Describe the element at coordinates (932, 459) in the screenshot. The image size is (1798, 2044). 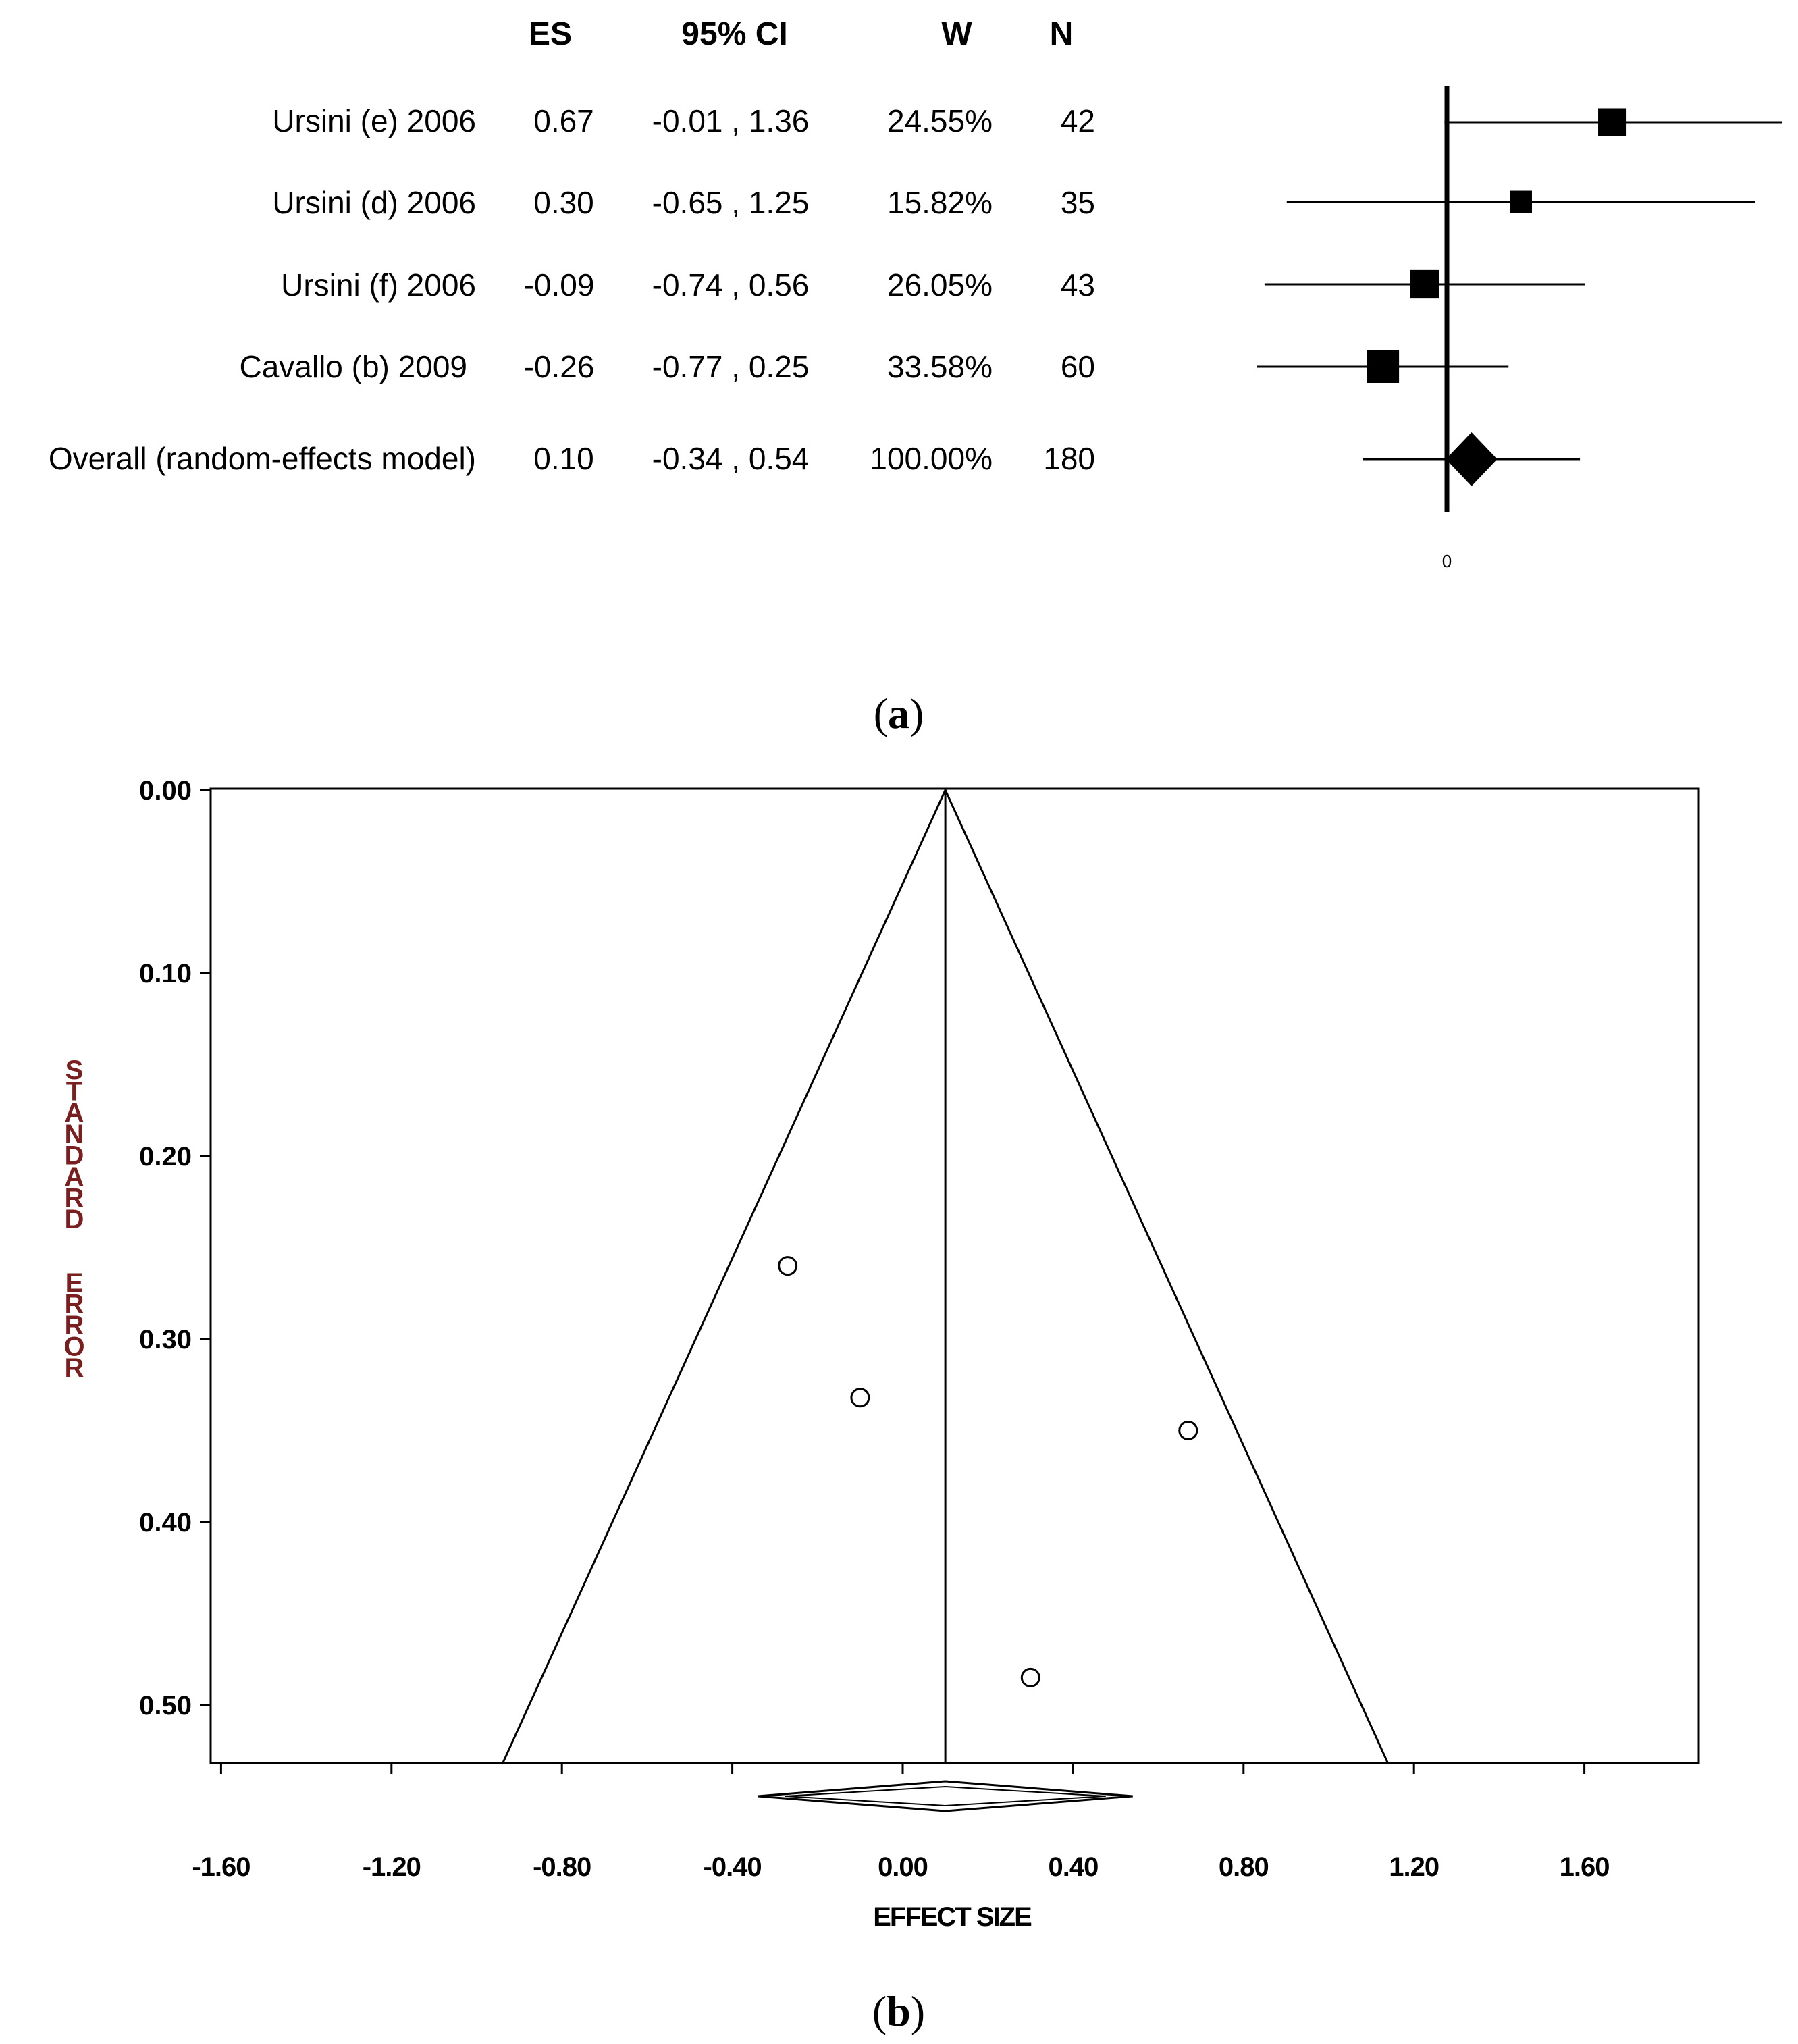
I see `overall-weight: 100.00%` at that location.